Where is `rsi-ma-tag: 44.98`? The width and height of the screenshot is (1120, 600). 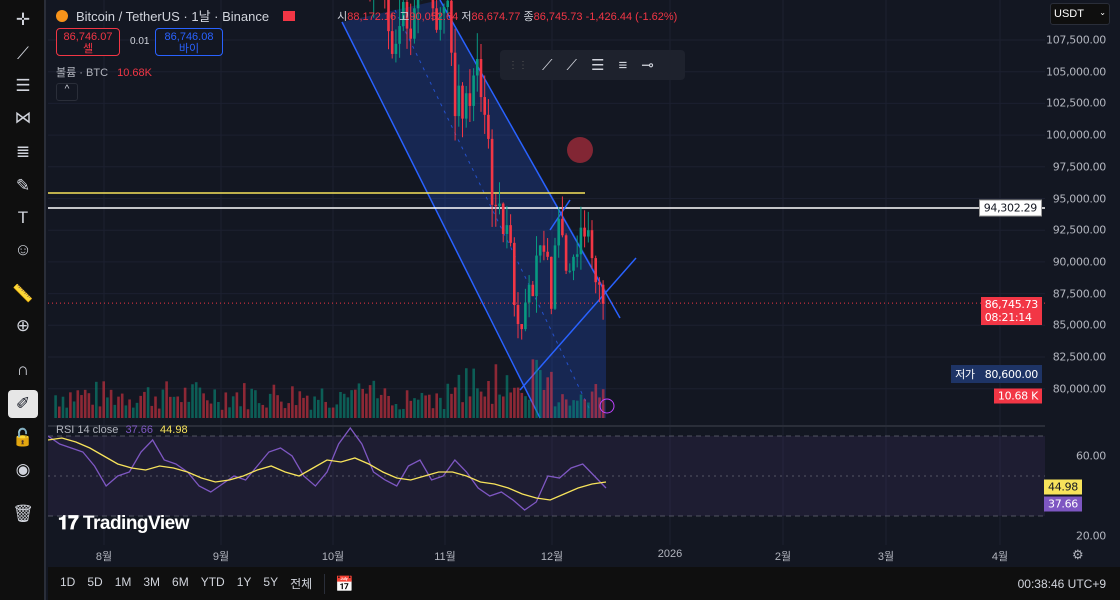
rsi-ma-tag: 44.98 is located at coordinates (1063, 487).